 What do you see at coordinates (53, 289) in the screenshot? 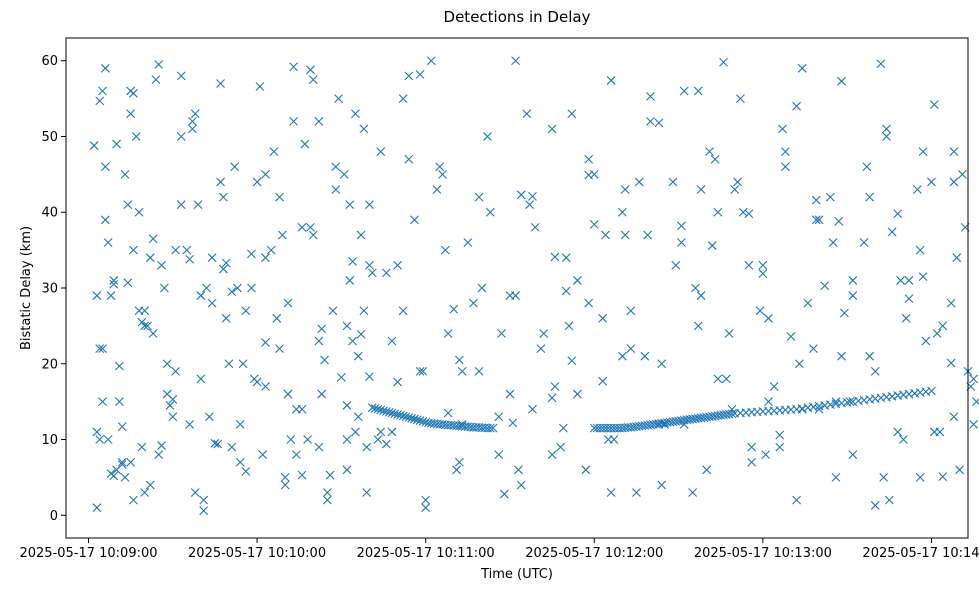
I see `y-axis: 0 10 20 30 40 50 60` at bounding box center [53, 289].